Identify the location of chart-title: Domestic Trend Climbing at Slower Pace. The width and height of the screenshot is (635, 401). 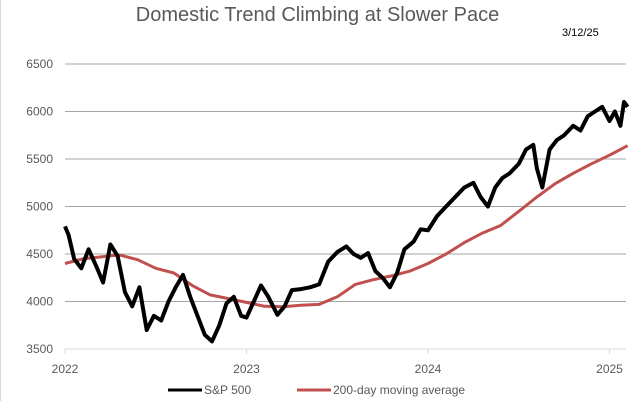
(317, 15).